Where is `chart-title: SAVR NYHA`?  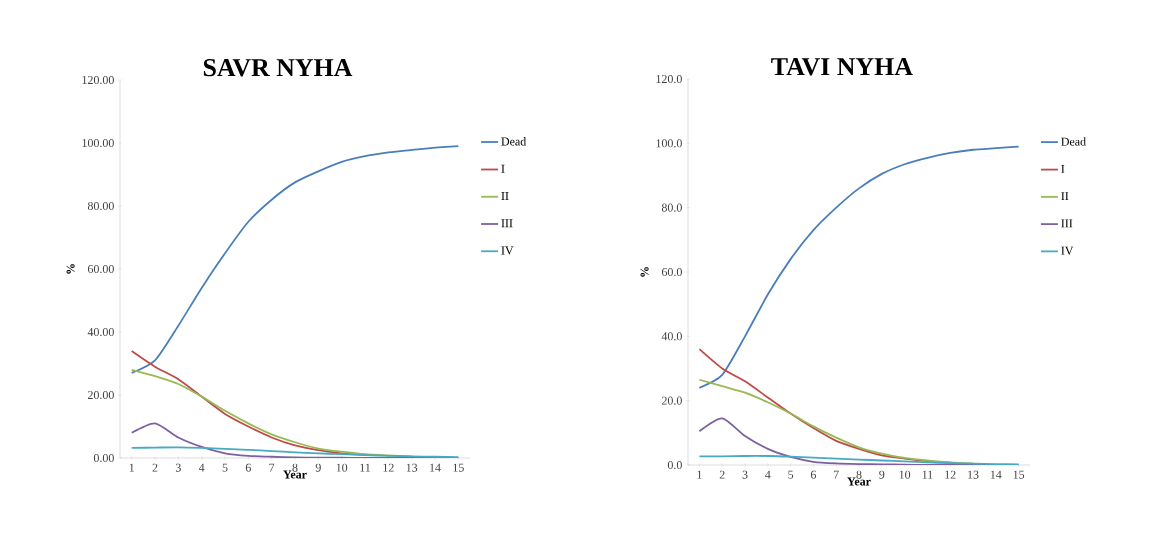 chart-title: SAVR NYHA is located at coordinates (278, 67).